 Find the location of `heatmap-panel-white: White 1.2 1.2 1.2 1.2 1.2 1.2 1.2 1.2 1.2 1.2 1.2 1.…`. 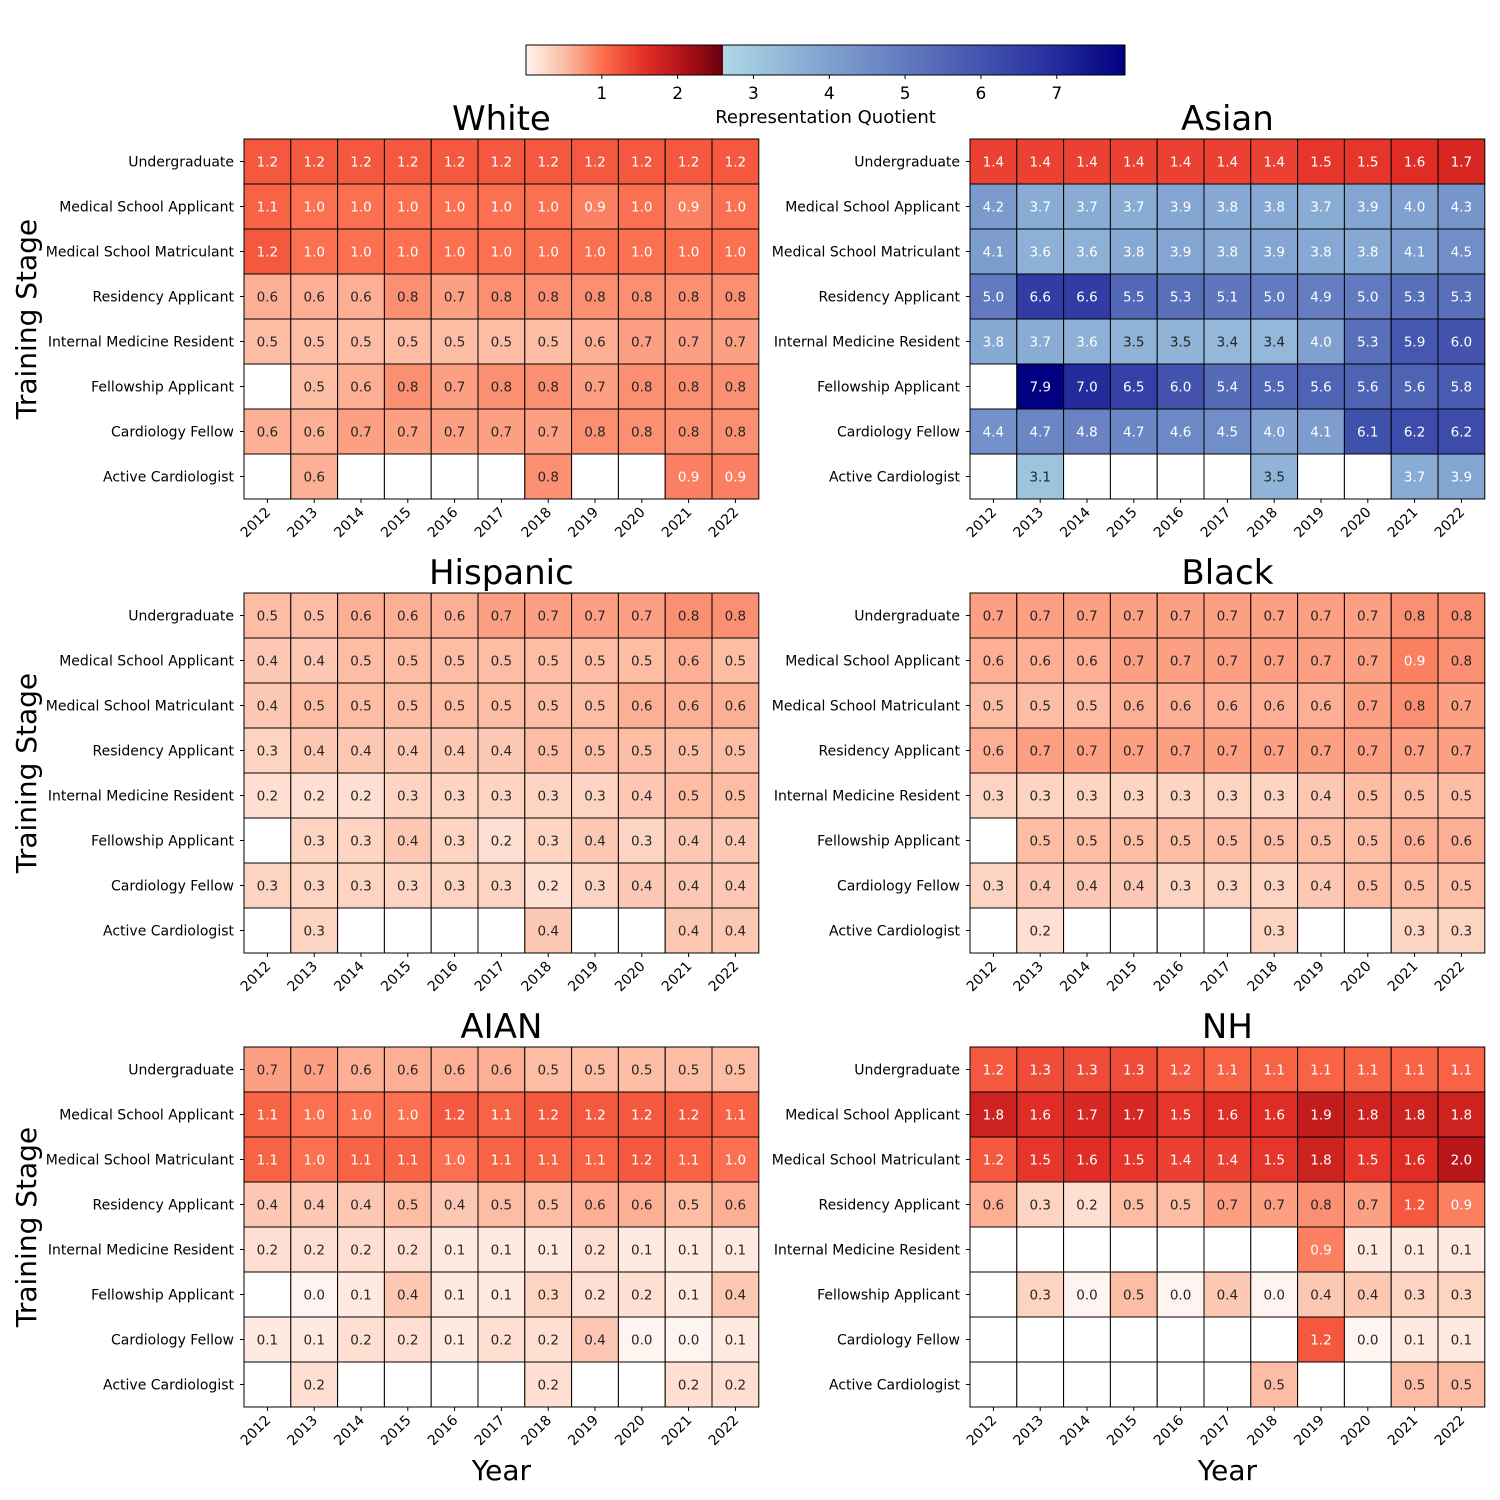

heatmap-panel-white: White 1.2 1.2 1.2 1.2 1.2 1.2 1.2 1.2 1.2 1.2 1.2 1.… is located at coordinates (385, 320).